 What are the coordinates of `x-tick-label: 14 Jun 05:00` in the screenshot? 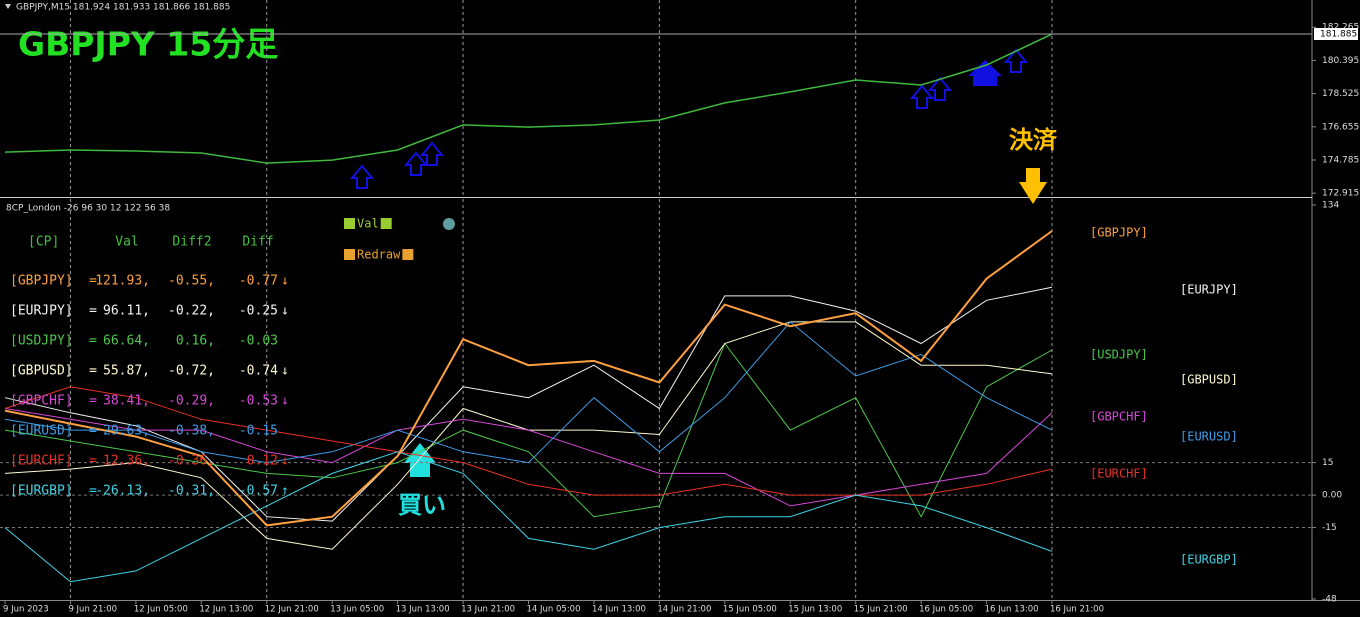 It's located at (554, 610).